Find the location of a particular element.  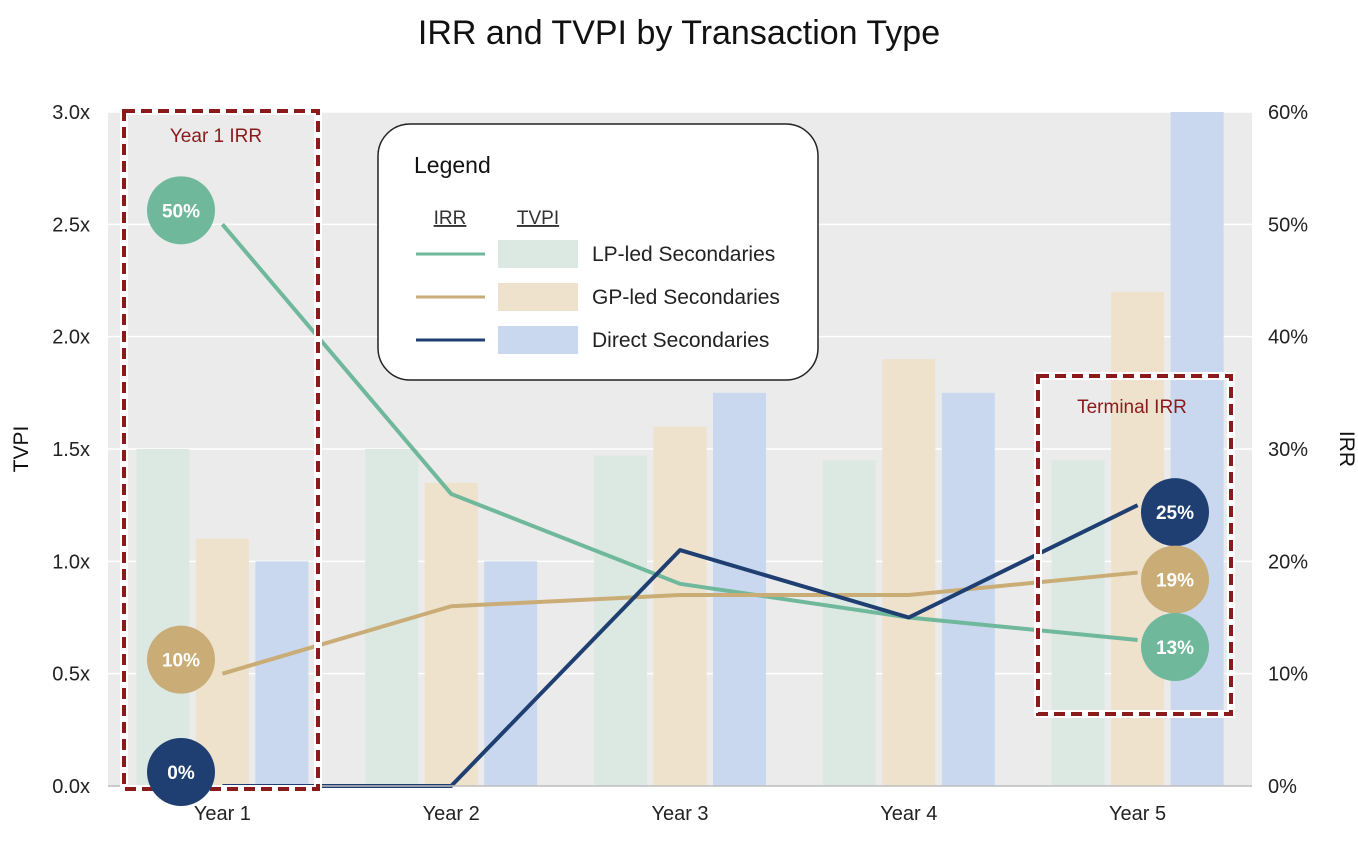

x-tick-label: Year 2 is located at coordinates (451, 814).